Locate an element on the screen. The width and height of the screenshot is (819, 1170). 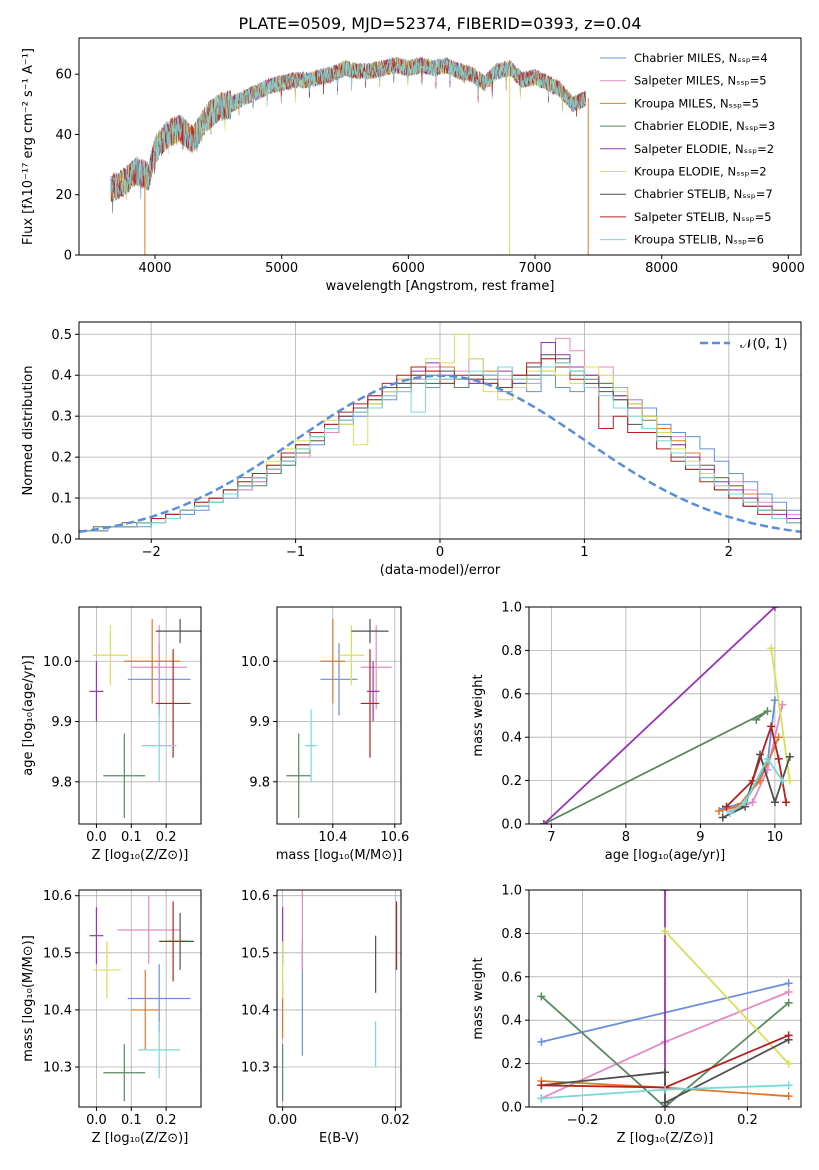
x-tick-label: 10 is located at coordinates (775, 837).